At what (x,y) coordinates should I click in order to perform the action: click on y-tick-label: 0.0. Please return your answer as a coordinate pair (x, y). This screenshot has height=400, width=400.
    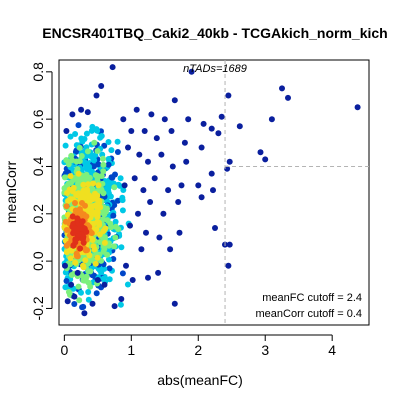
    Looking at the image, I should click on (38, 261).